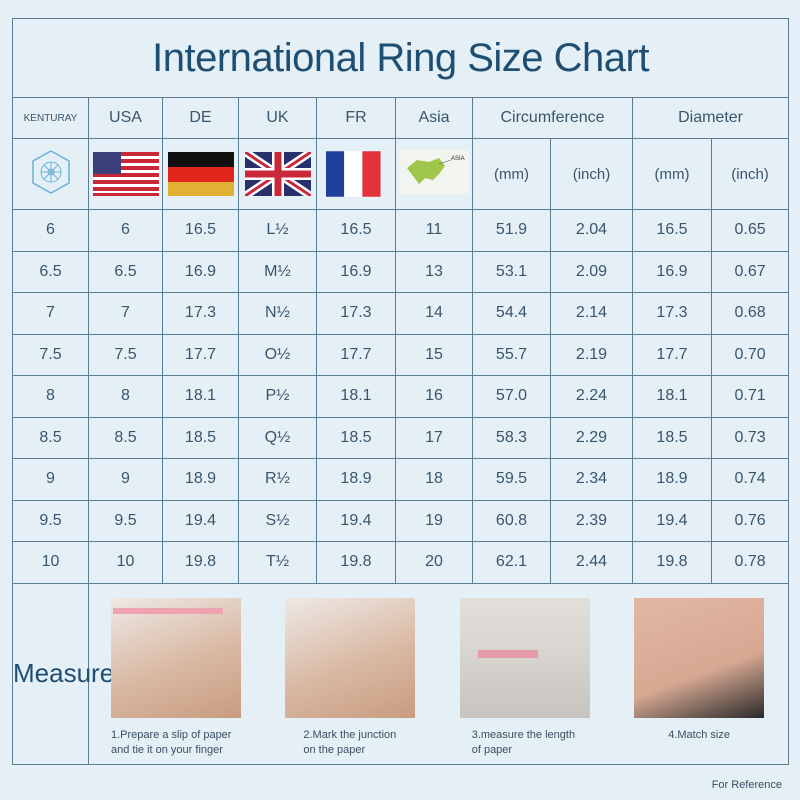 The height and width of the screenshot is (800, 800). I want to click on header-fr: FR, so click(356, 118).